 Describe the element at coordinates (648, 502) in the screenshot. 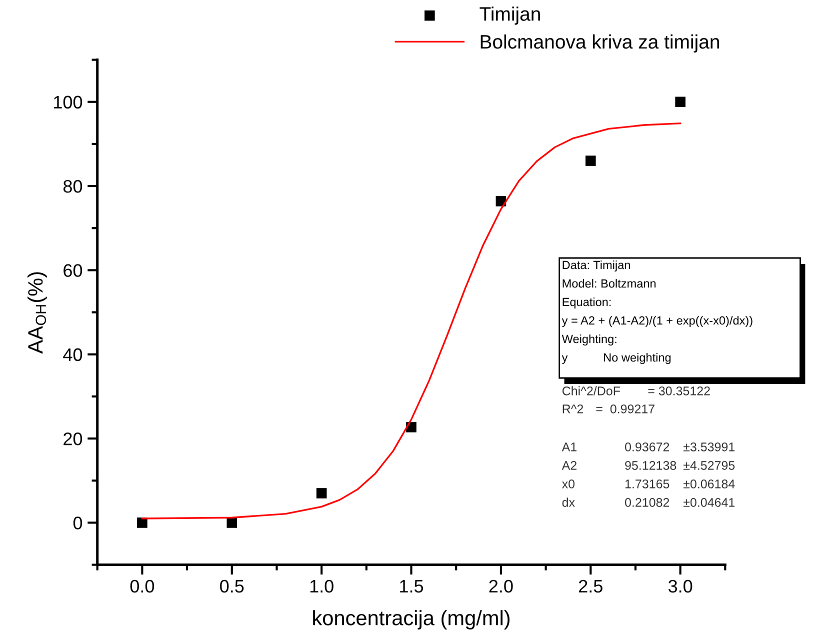

I see `text: dx 0.21082 ±0.04641` at that location.